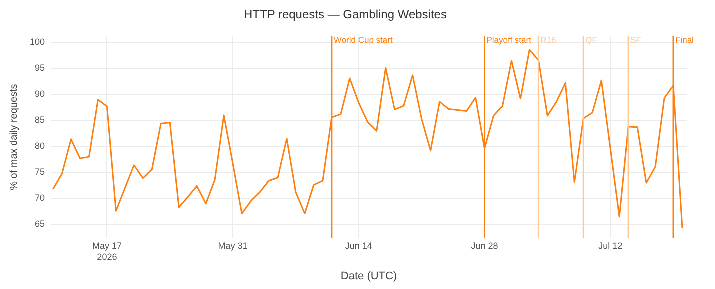  I want to click on ref-line-label: QF, so click(592, 39).